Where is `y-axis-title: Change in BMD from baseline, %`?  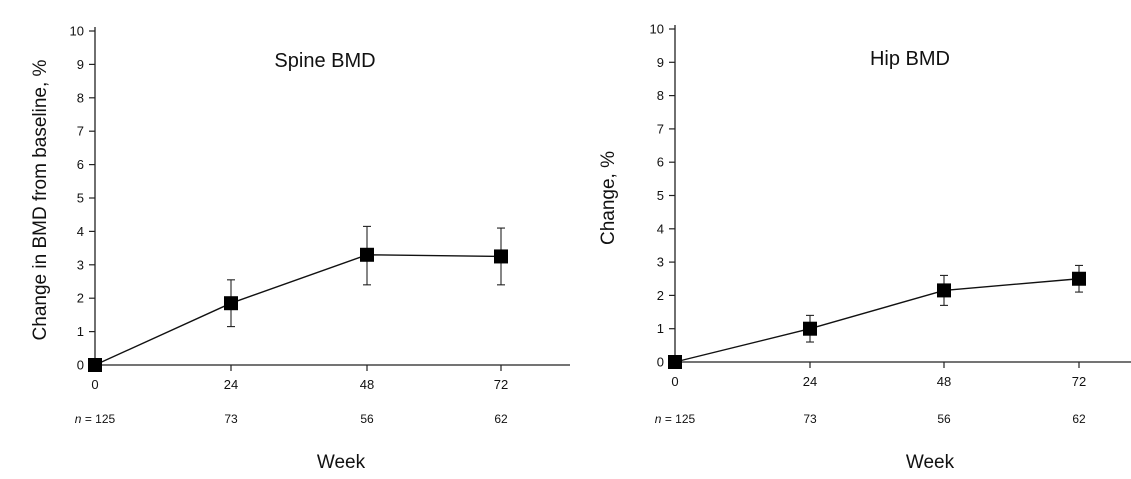
y-axis-title: Change in BMD from baseline, % is located at coordinates (40, 199).